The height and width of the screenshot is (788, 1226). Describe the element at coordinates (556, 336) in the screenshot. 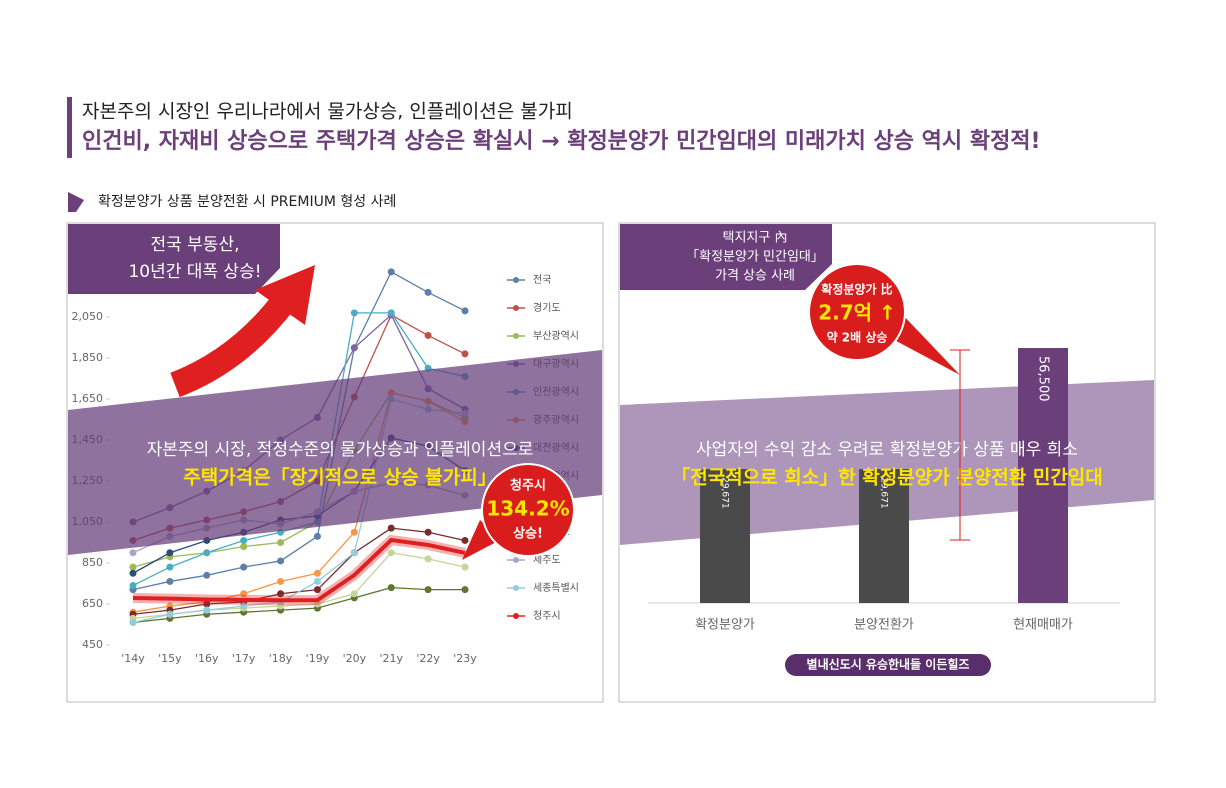

I see `legend-label: 부산광역시` at that location.